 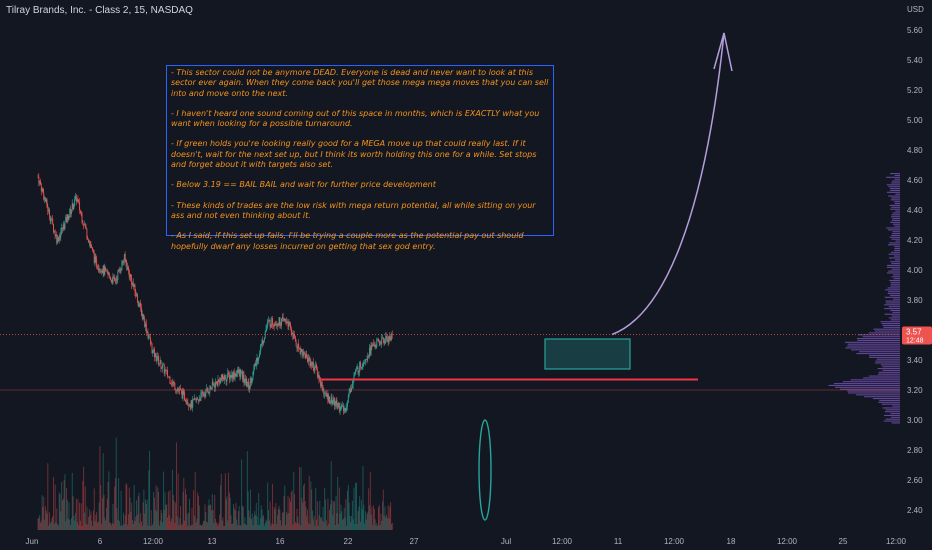 What do you see at coordinates (915, 510) in the screenshot?
I see `price-tick-label: 2.40` at bounding box center [915, 510].